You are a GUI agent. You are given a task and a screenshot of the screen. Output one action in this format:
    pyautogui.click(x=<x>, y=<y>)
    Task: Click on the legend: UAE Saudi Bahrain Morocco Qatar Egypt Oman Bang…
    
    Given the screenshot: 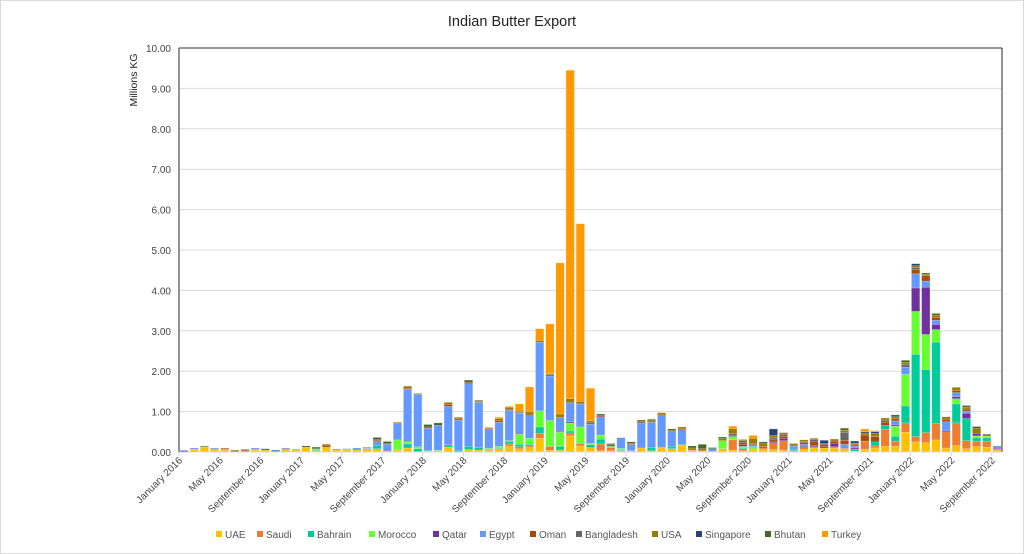 What is the action you would take?
    pyautogui.click(x=538, y=535)
    